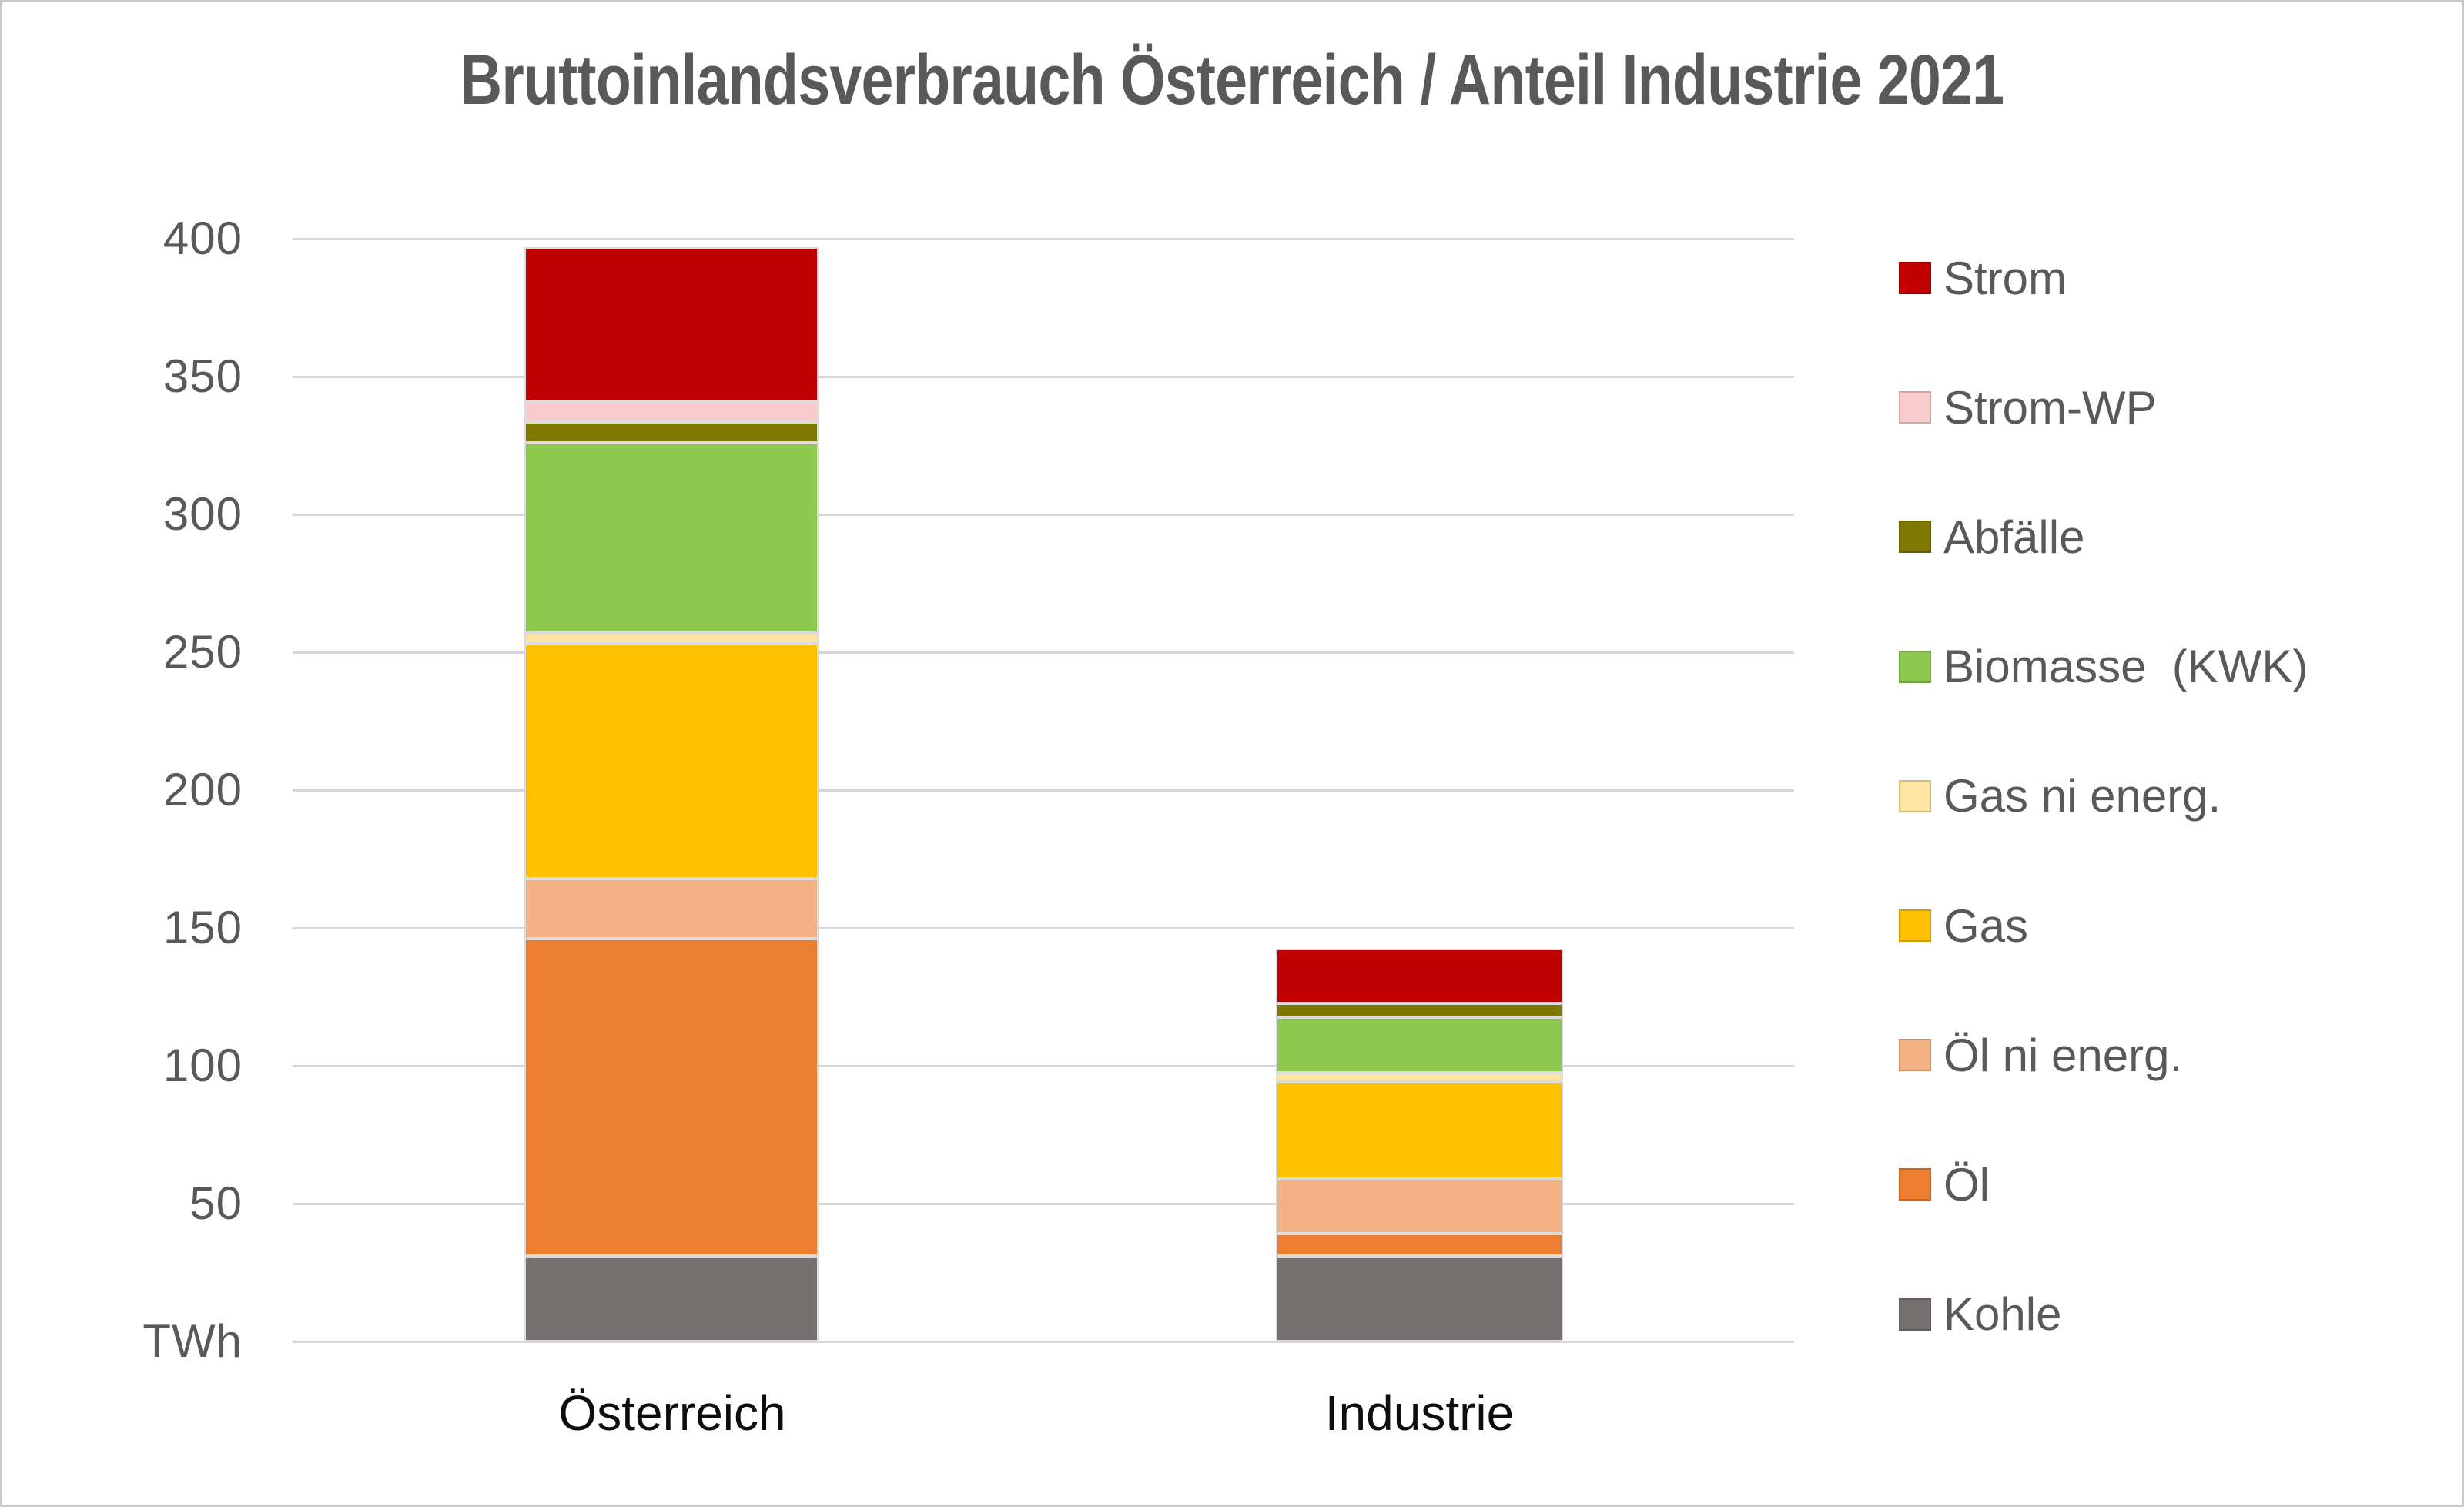  What do you see at coordinates (1986, 925) in the screenshot?
I see `legend-label: Gas` at bounding box center [1986, 925].